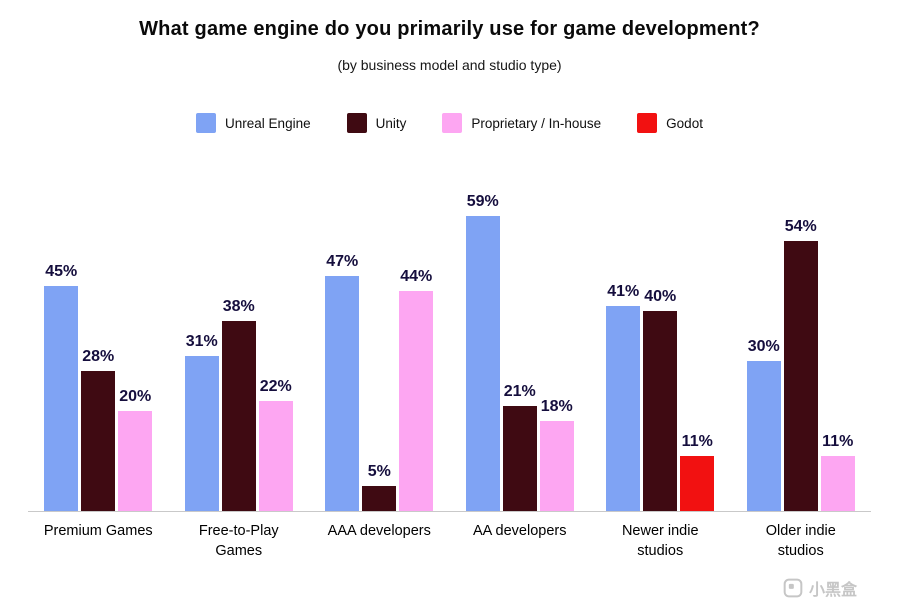  I want to click on bar-older-indie-studios-unity: 54%, so click(800, 364).